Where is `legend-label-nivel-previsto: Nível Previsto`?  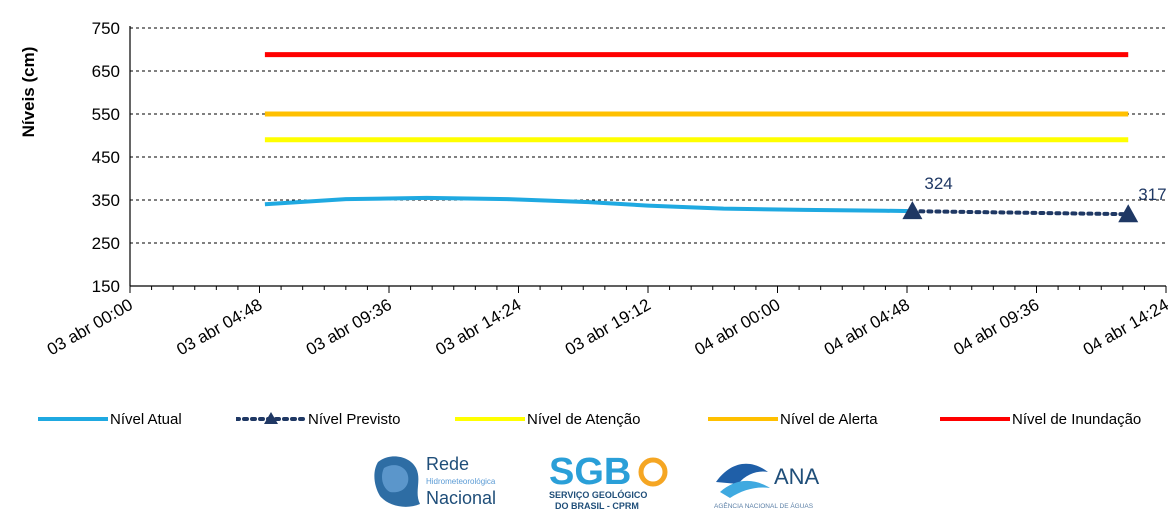
legend-label-nivel-previsto: Nível Previsto is located at coordinates (354, 419).